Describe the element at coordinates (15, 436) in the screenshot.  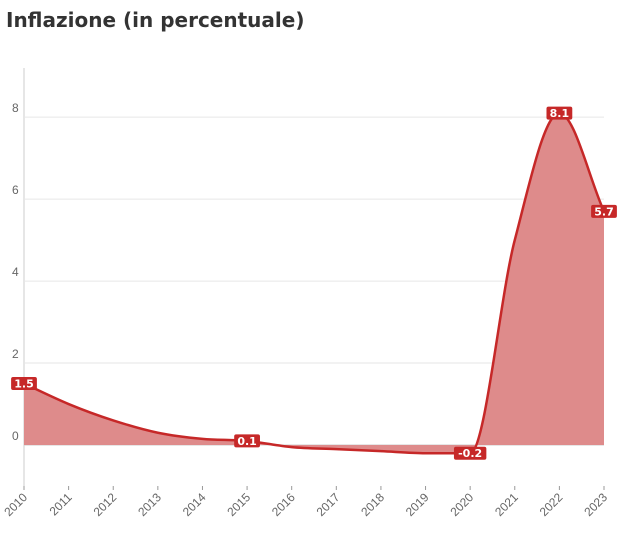
I see `y-tick-label: 0` at that location.